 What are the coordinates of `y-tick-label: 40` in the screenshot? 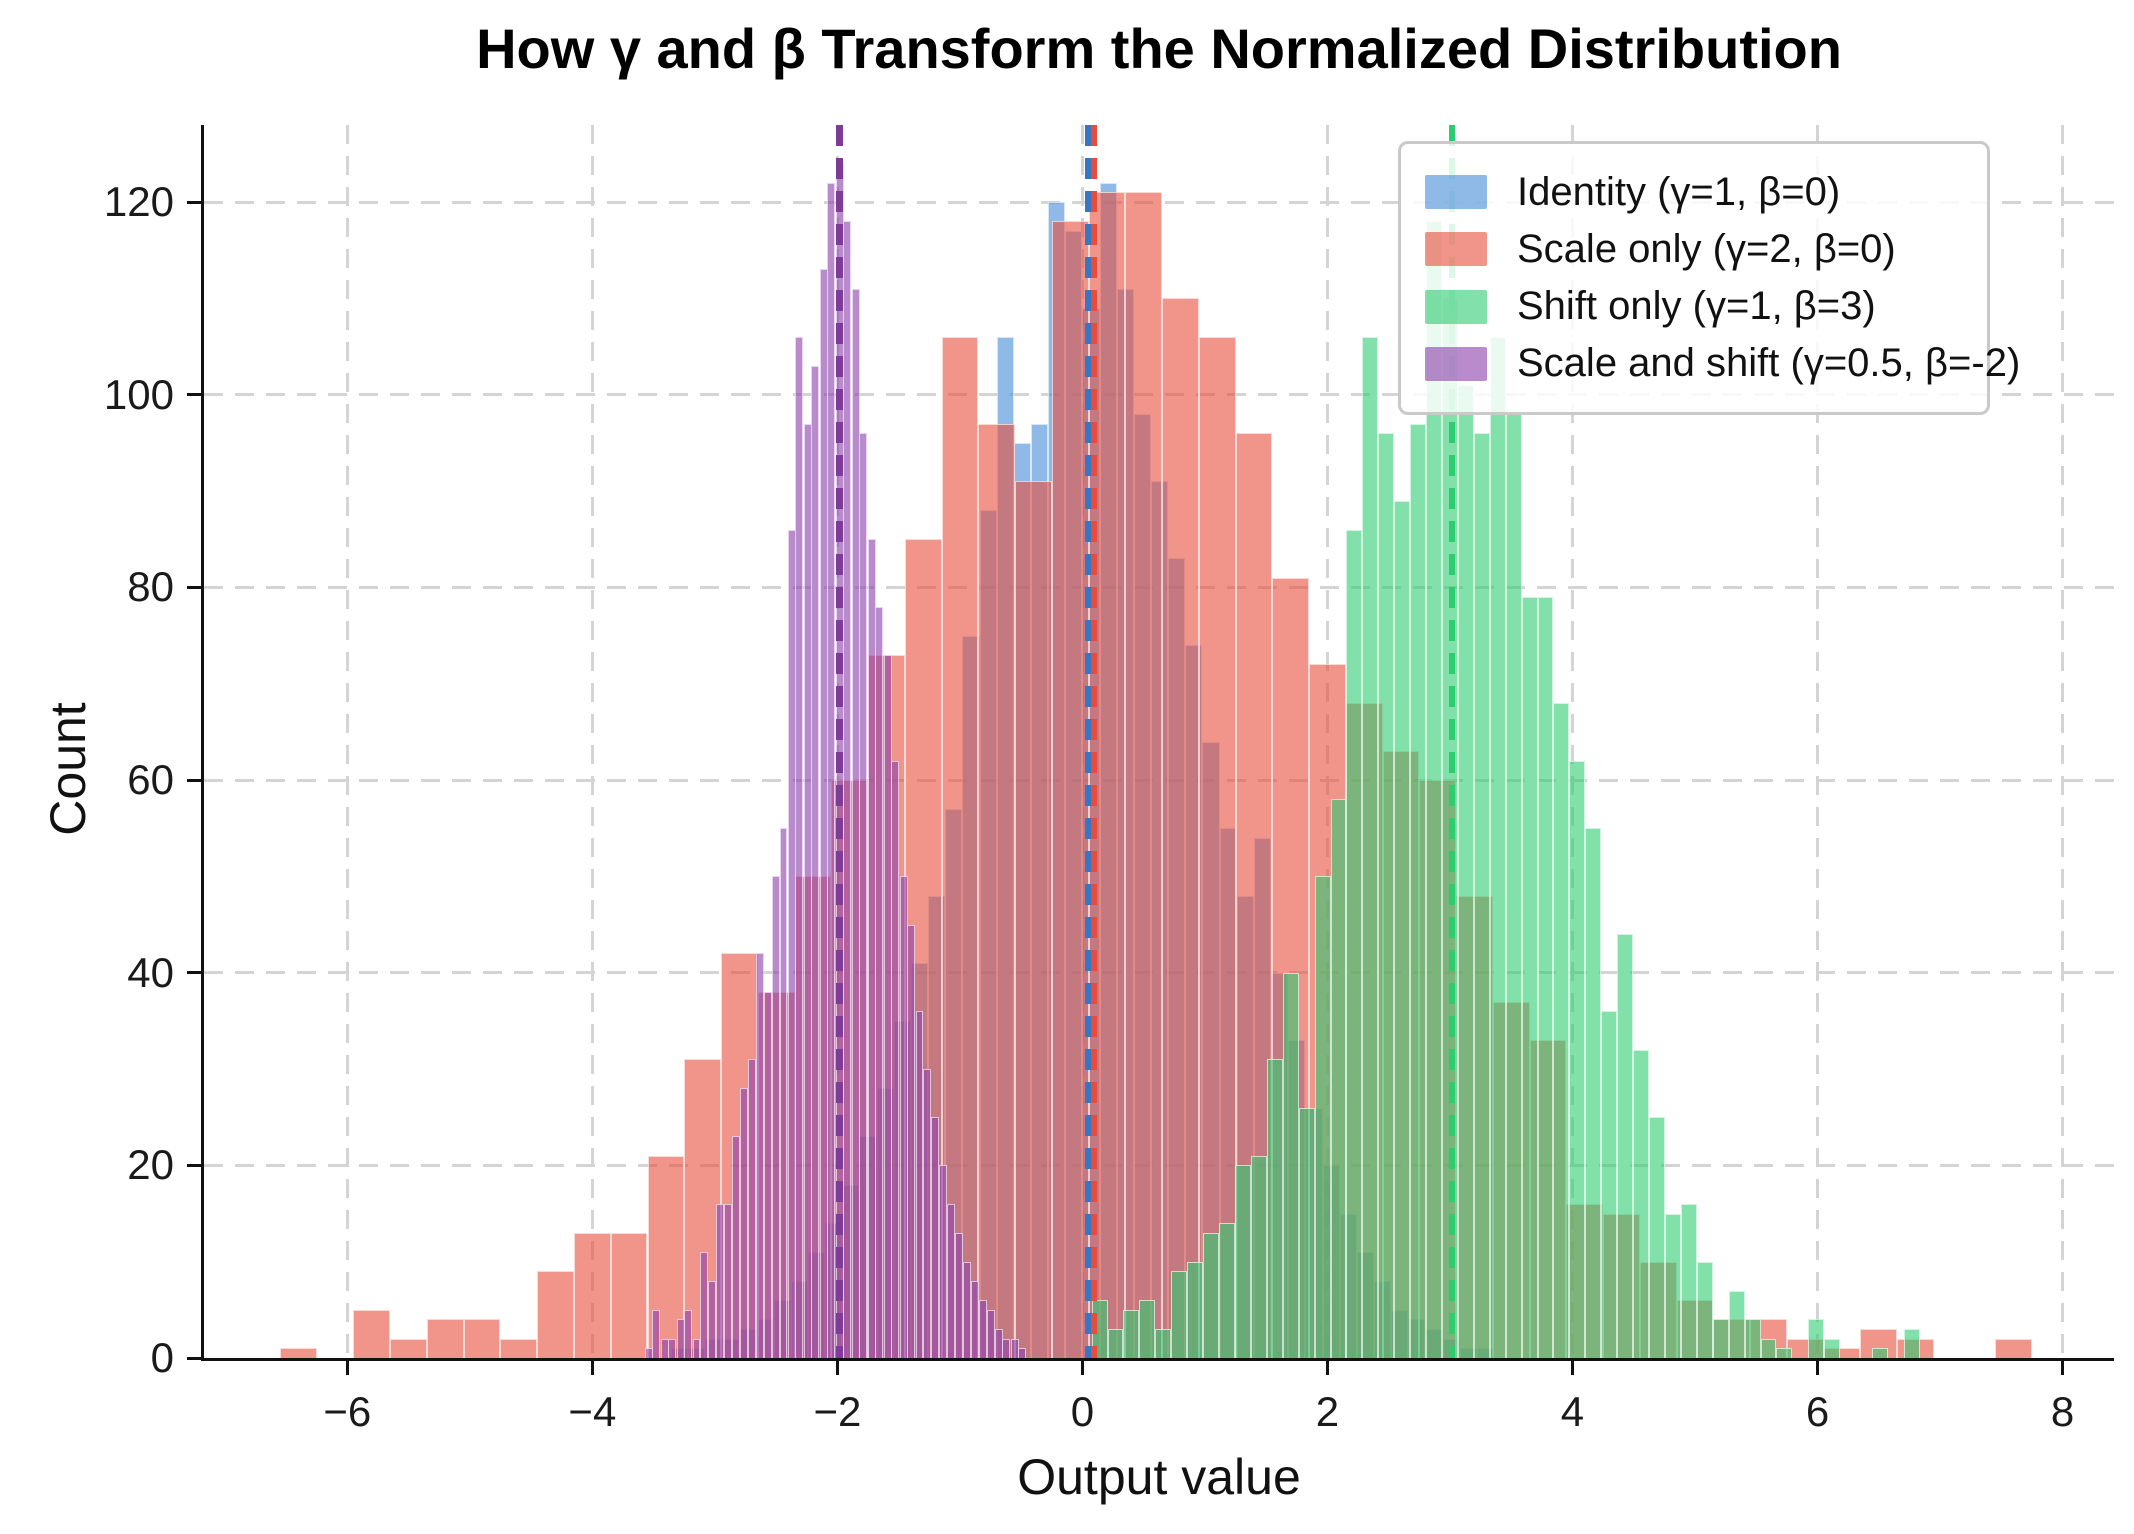 It's located at (150, 972).